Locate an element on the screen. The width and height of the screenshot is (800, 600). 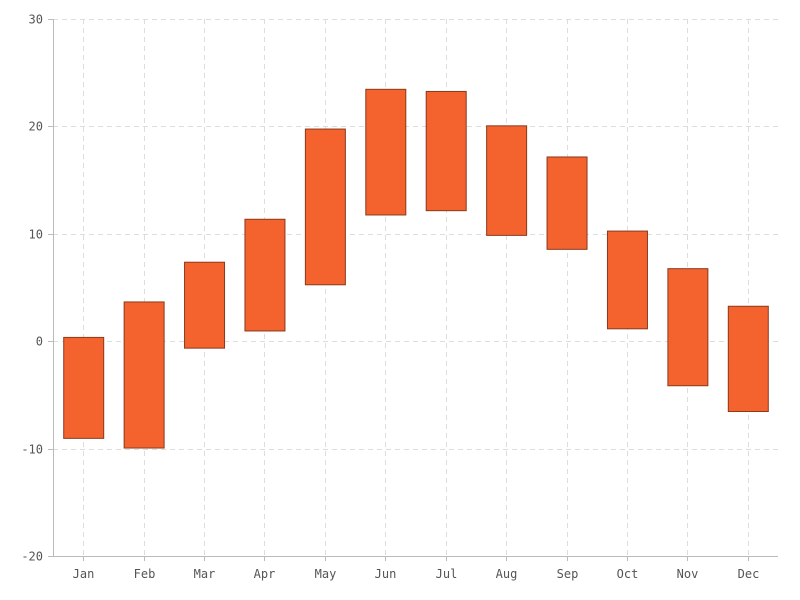
x-tick-label: May is located at coordinates (326, 574).